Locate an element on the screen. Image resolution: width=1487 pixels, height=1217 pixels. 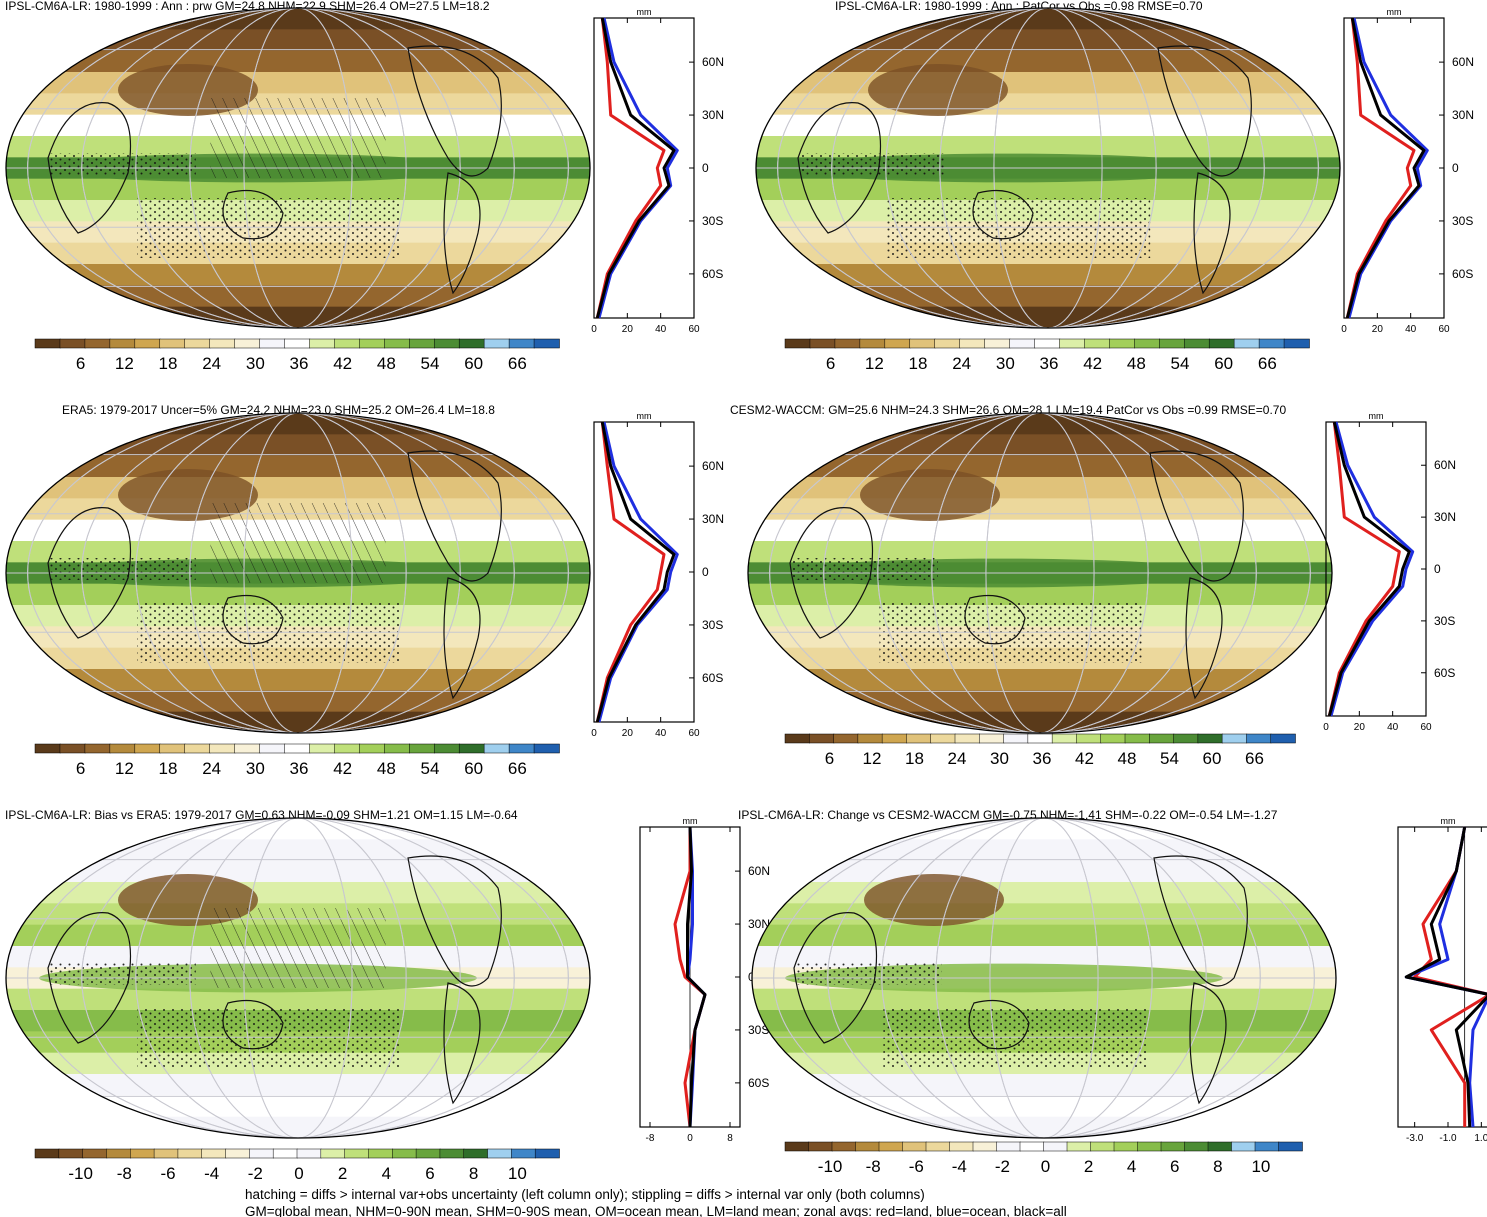
colorbar-label: 24 is located at coordinates (957, 758).